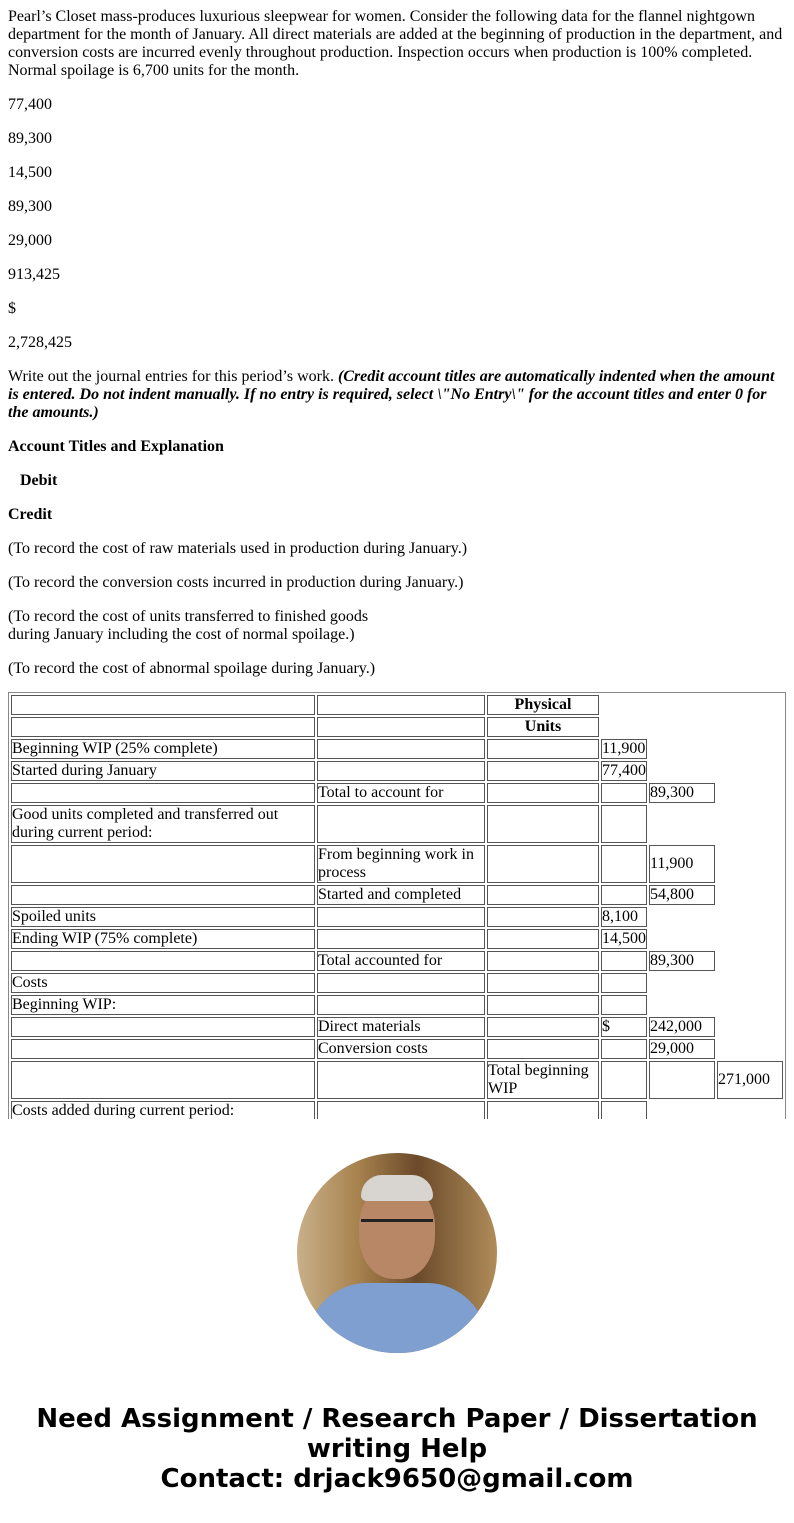  What do you see at coordinates (401, 961) in the screenshot?
I see `table-cell: Total accounted for` at bounding box center [401, 961].